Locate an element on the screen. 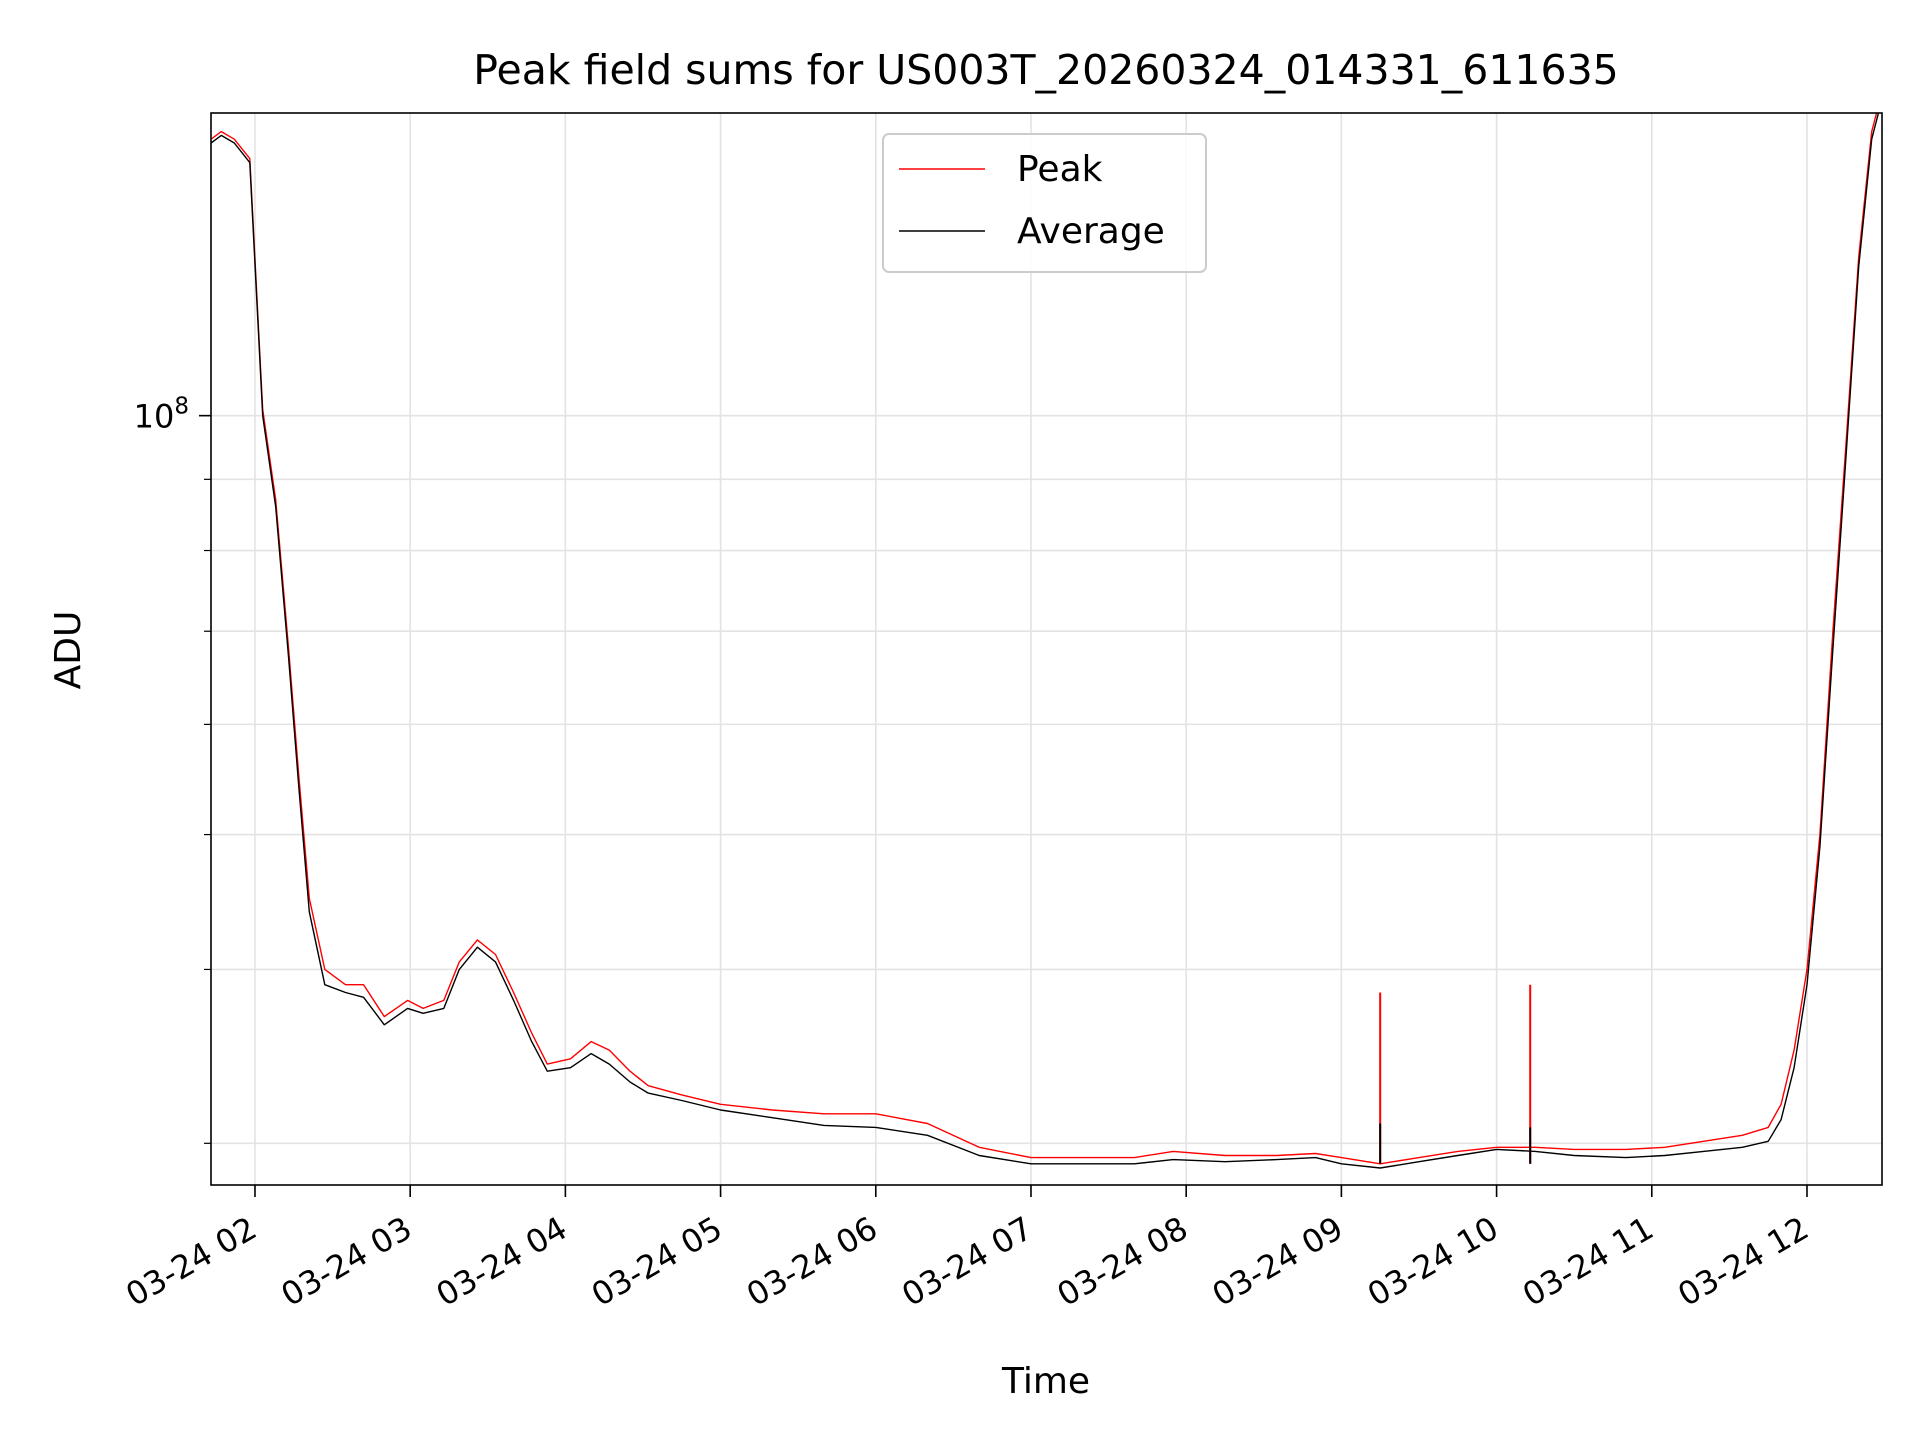  legend: Peak Average is located at coordinates (1044, 203).